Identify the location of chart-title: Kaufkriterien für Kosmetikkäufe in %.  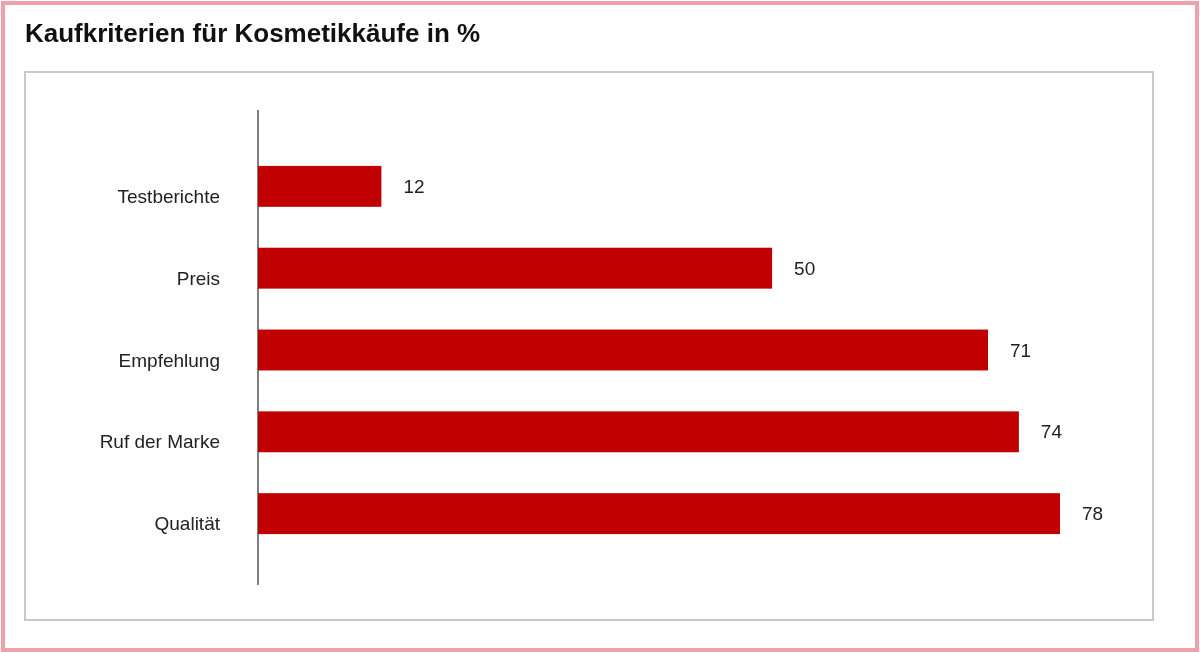
(253, 33).